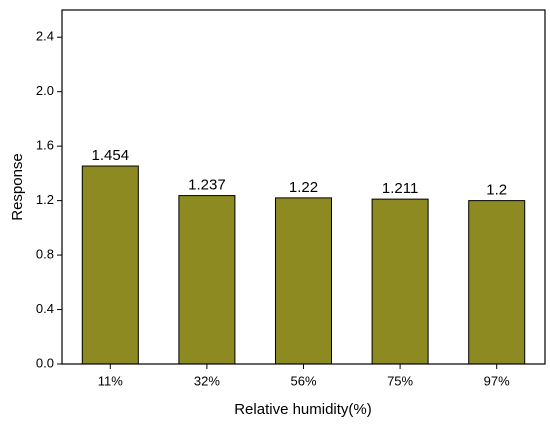 The image size is (550, 427). Describe the element at coordinates (400, 188) in the screenshot. I see `data-label: 1.211` at that location.